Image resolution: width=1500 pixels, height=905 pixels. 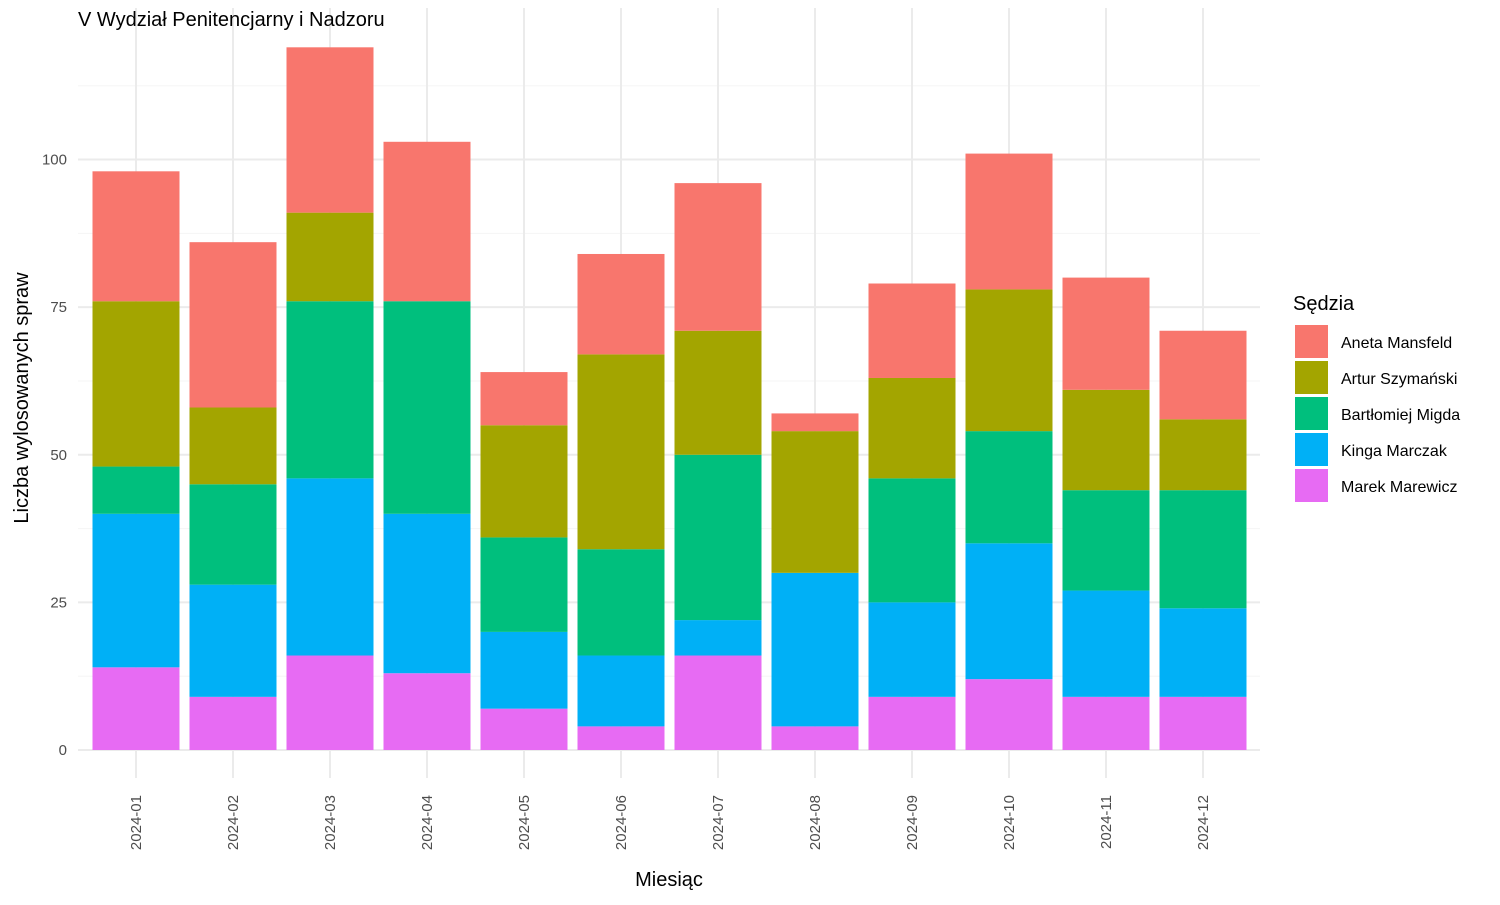 I want to click on x-axis-title: Miesiąc, so click(x=669, y=880).